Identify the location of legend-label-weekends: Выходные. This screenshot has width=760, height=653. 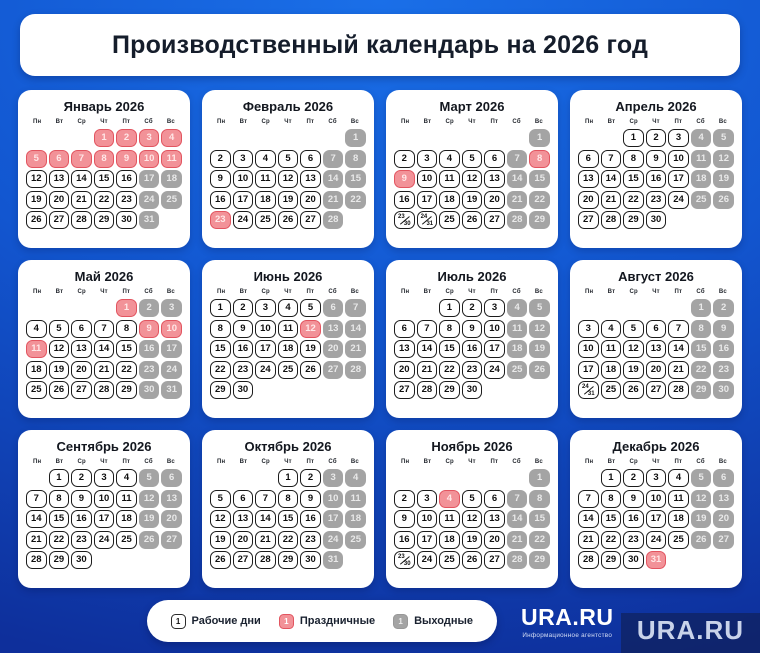
(443, 621).